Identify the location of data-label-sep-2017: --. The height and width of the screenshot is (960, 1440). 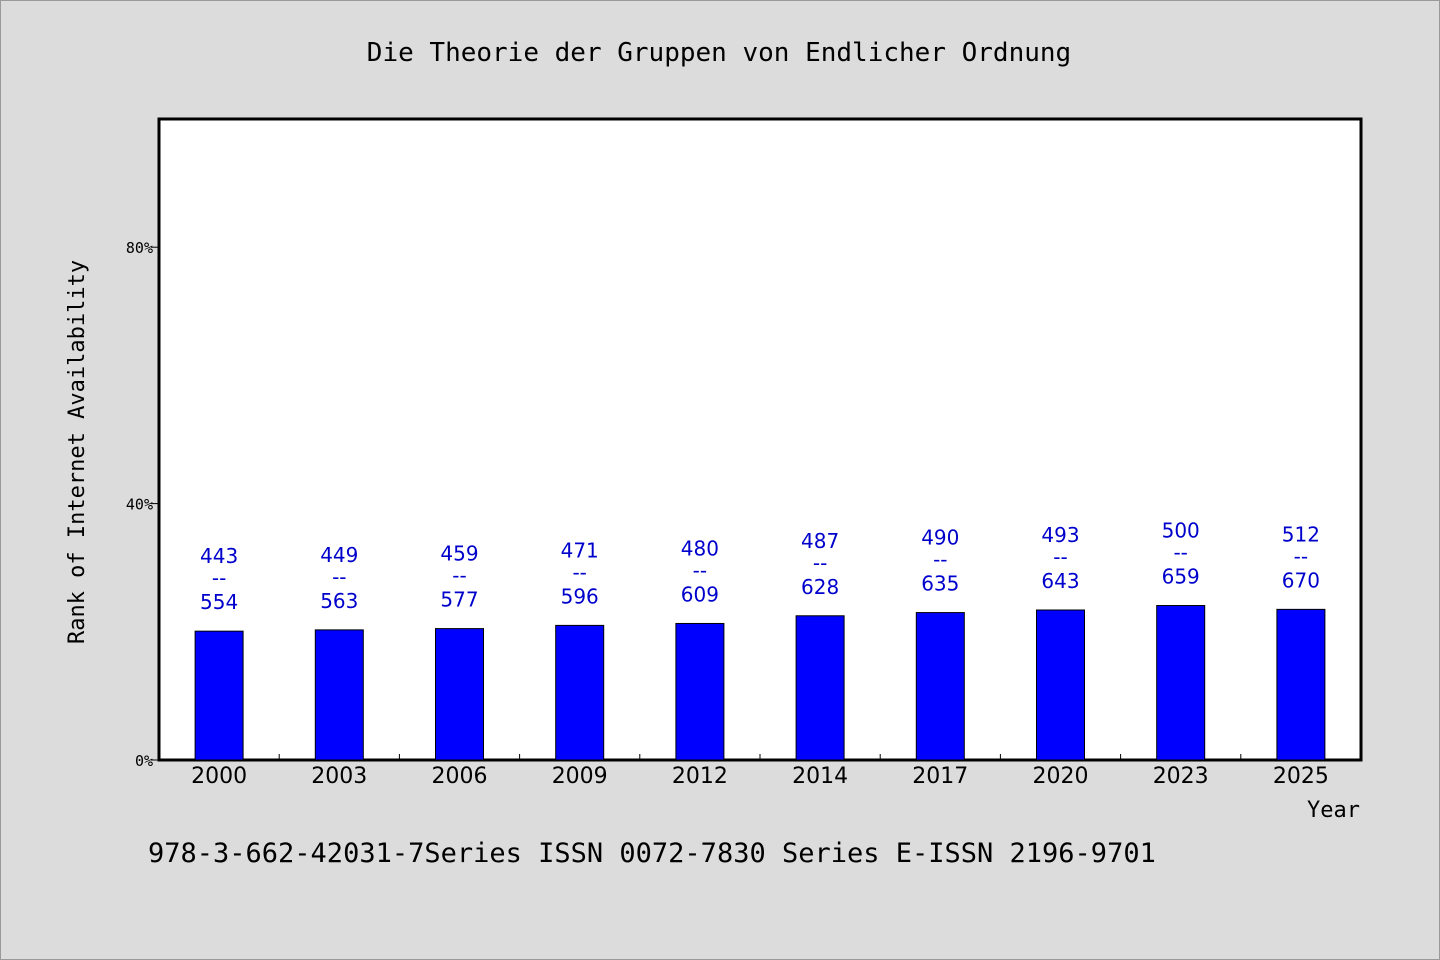
(940, 560).